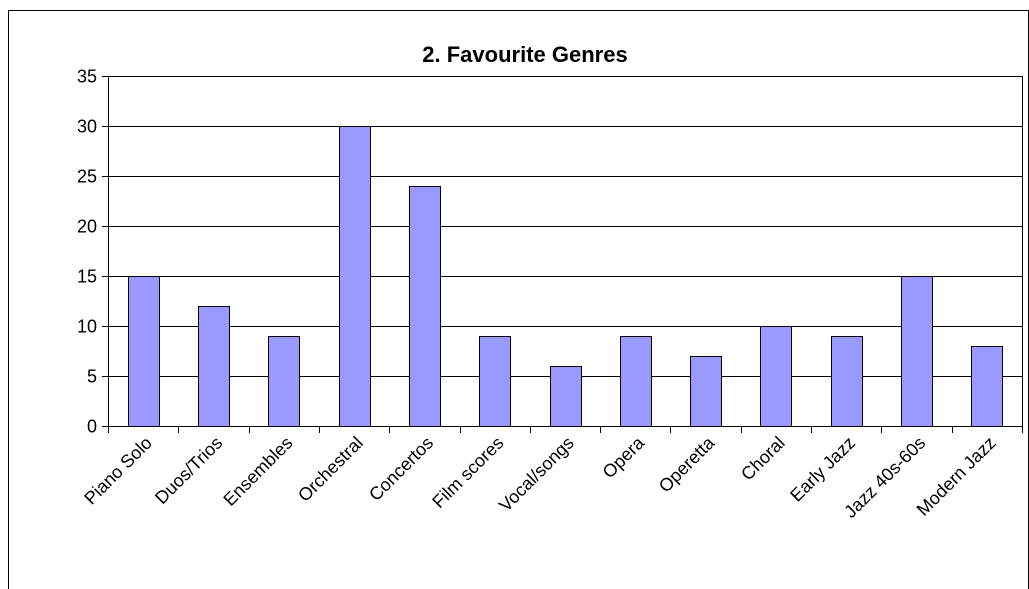 Image resolution: width=1029 pixels, height=589 pixels. What do you see at coordinates (536, 474) in the screenshot?
I see `x-category-label: Vocal/songs` at bounding box center [536, 474].